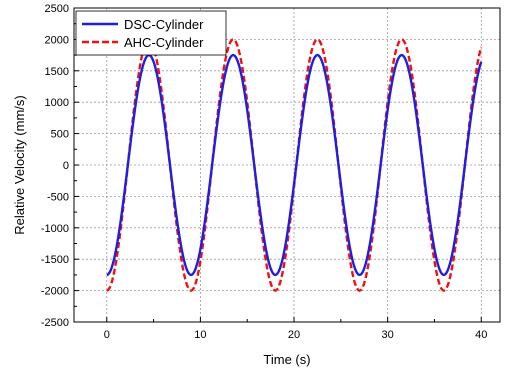 The image size is (507, 374). Describe the element at coordinates (19, 164) in the screenshot. I see `y-axis-title: Relative Velocity (mm/s)` at that location.